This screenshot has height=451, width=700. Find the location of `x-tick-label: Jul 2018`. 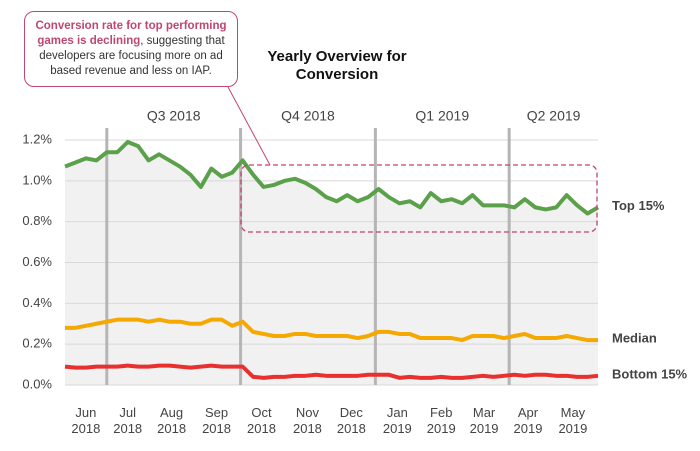

x-tick-label: Jul 2018 is located at coordinates (128, 420).